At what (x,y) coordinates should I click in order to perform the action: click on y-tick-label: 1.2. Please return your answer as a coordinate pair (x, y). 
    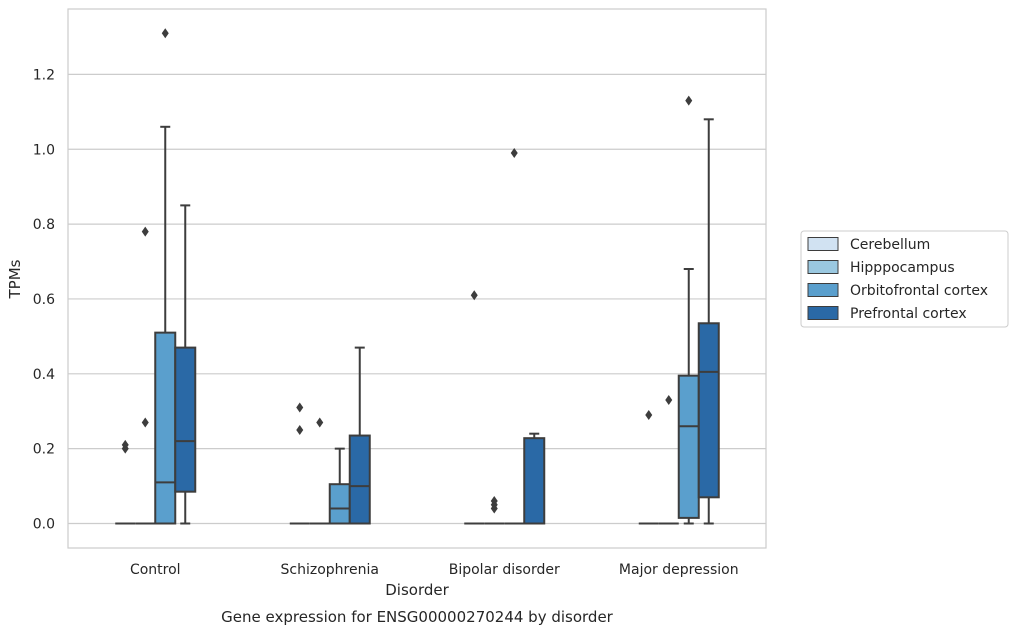
    Looking at the image, I should click on (44, 75).